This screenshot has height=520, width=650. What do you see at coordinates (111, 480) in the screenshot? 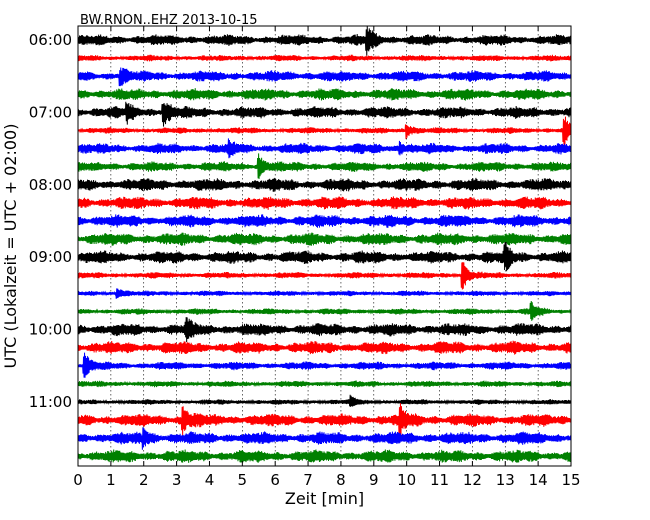
I see `x-tick-label: 1` at bounding box center [111, 480].